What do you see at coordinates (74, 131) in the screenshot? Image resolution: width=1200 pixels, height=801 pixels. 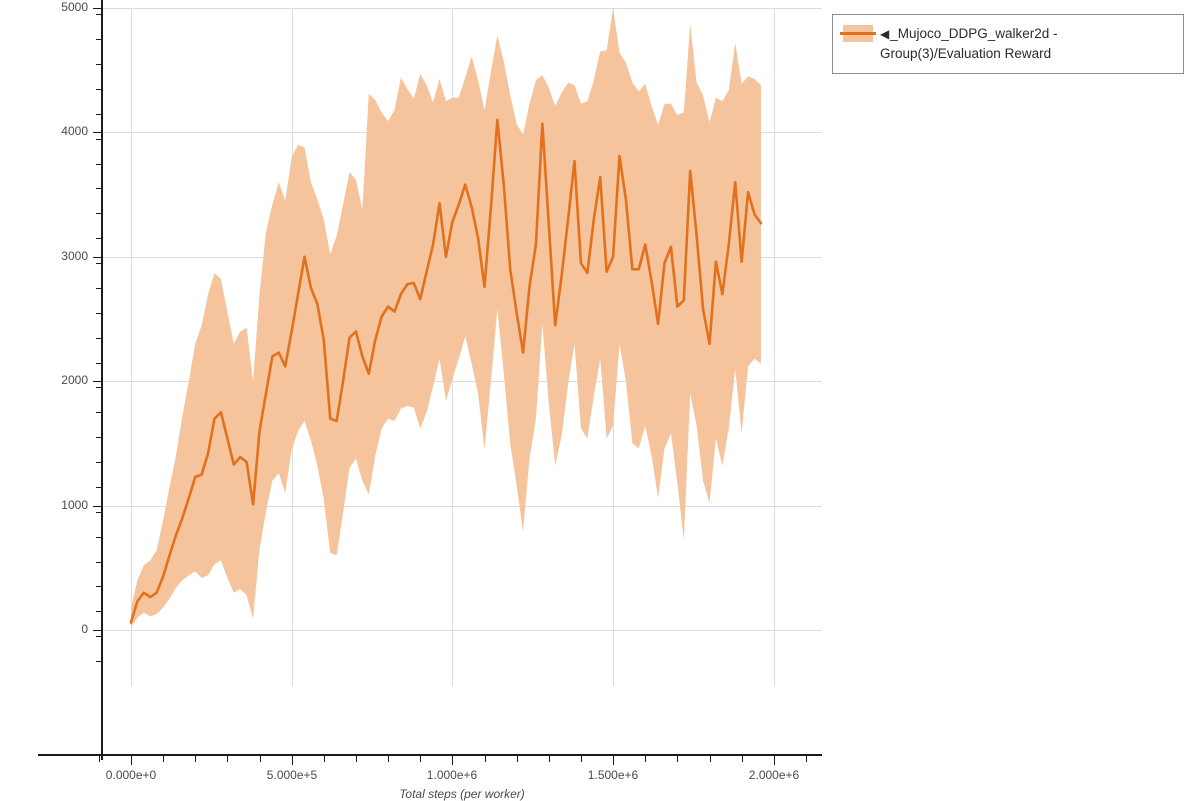 I see `y-tick-label: 4000` at bounding box center [74, 131].